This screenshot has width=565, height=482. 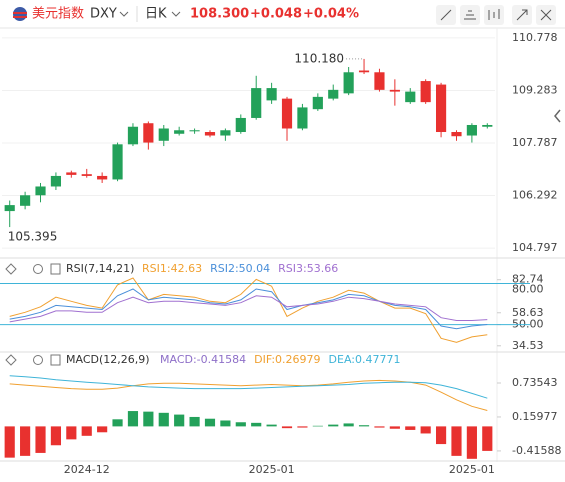 I want to click on legend-entry: RSI3:53.66, so click(x=308, y=268).